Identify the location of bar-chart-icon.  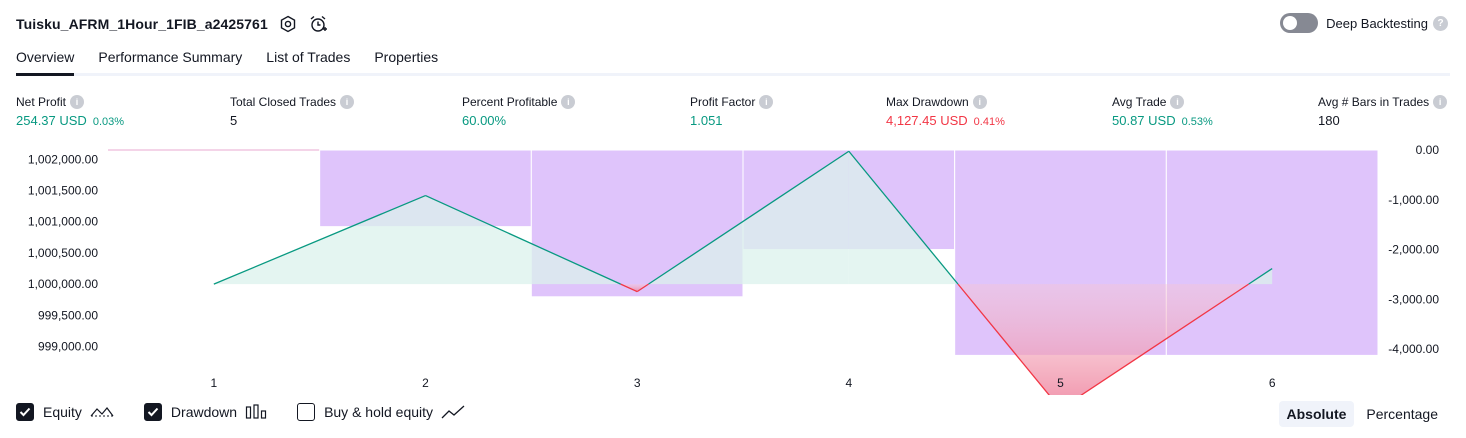
(256, 412).